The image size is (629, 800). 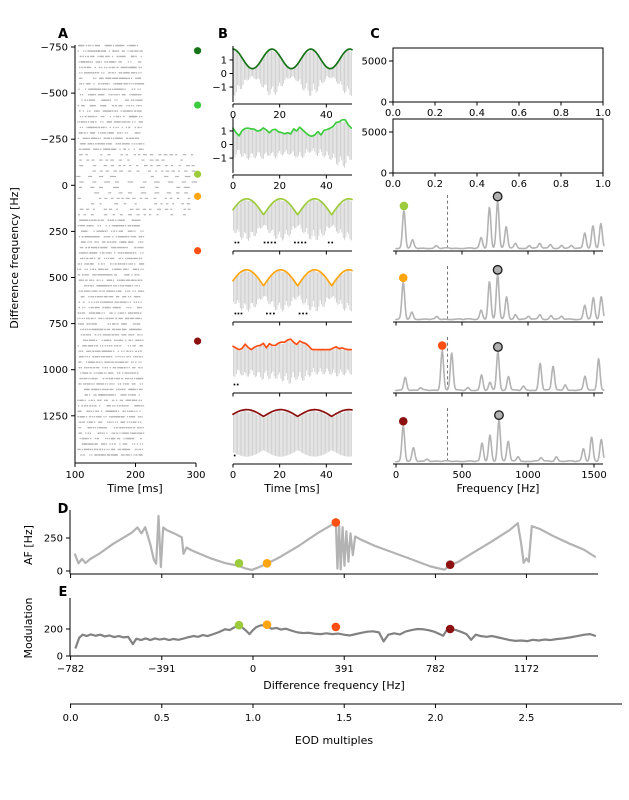 What do you see at coordinates (335, 543) in the screenshot?
I see `d-curve` at bounding box center [335, 543].